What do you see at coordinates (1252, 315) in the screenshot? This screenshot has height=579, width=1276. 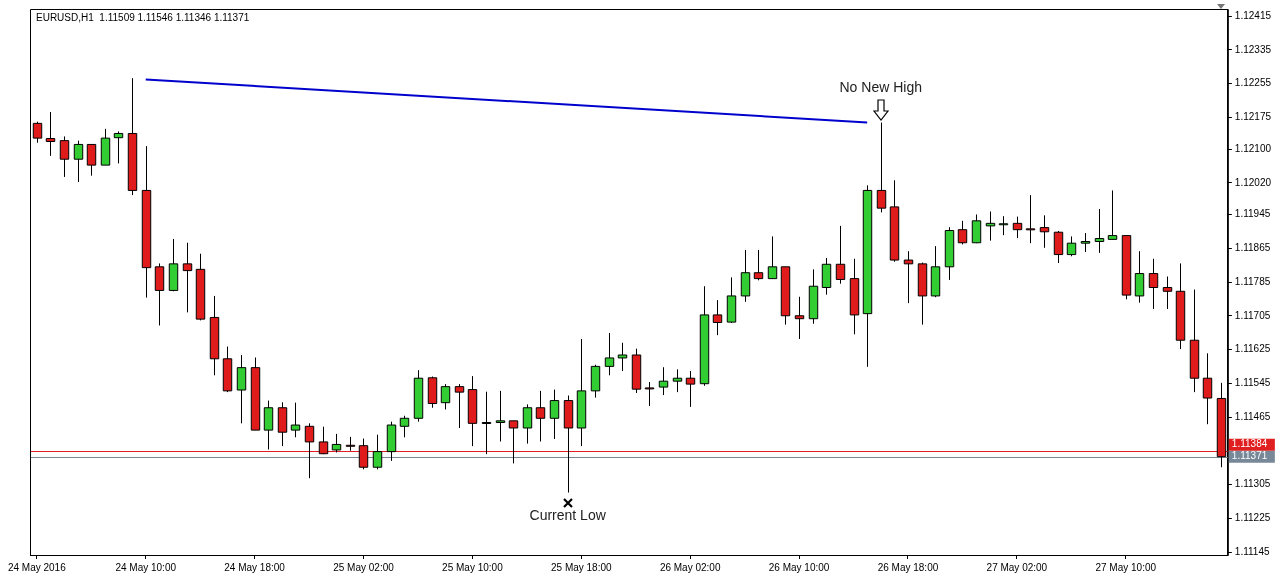 I see `y-tick-label: 1.11705` at bounding box center [1252, 315].